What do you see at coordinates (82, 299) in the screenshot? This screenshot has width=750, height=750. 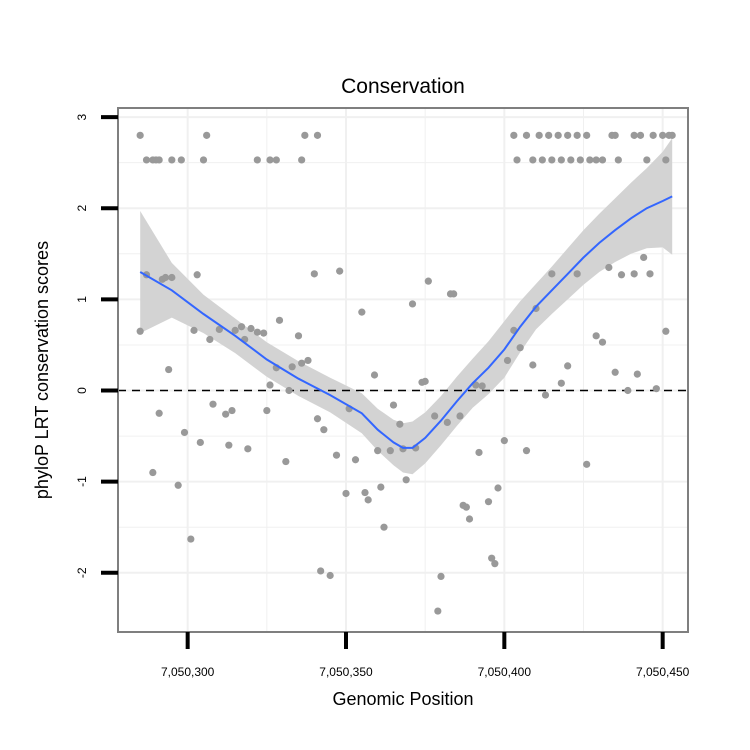 I see `y-tick-label: 1` at bounding box center [82, 299].